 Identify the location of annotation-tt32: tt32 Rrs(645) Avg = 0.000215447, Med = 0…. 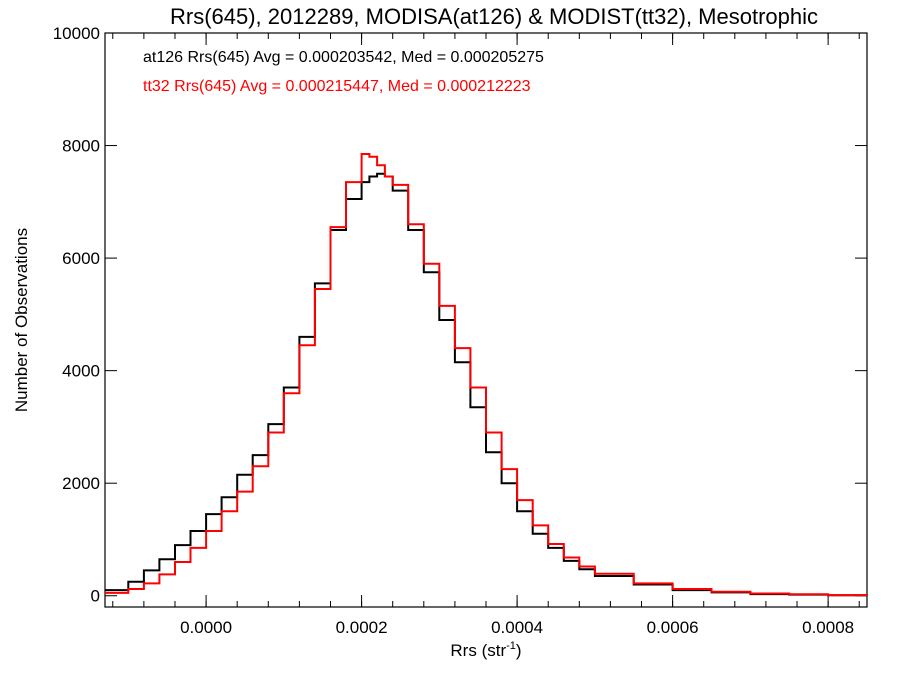
(337, 86).